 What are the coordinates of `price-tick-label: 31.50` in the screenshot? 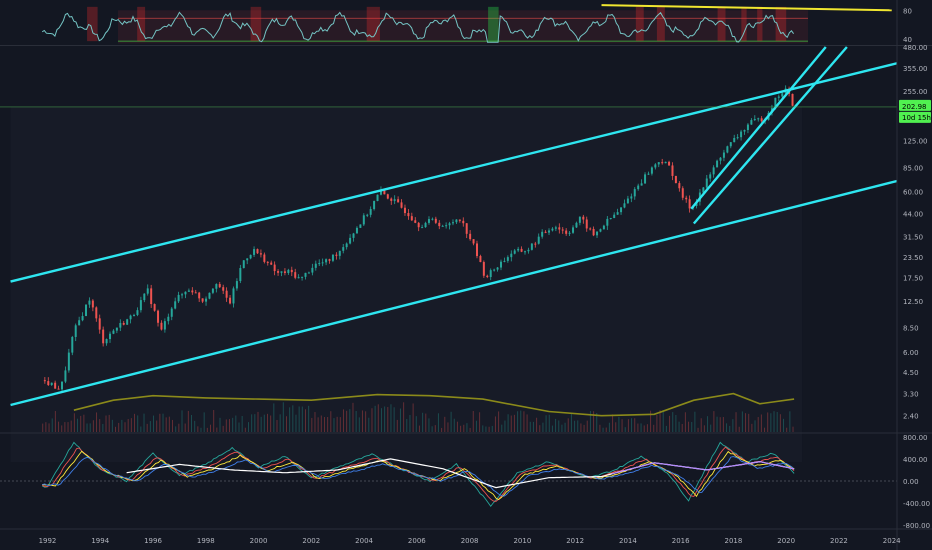 It's located at (913, 238).